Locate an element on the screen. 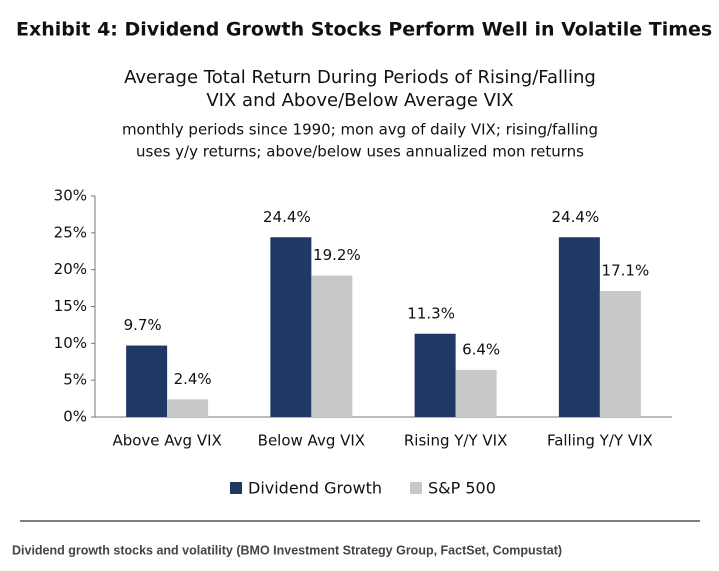 This screenshot has height=571, width=719. x-tick-label: Below Avg VIX is located at coordinates (311, 441).